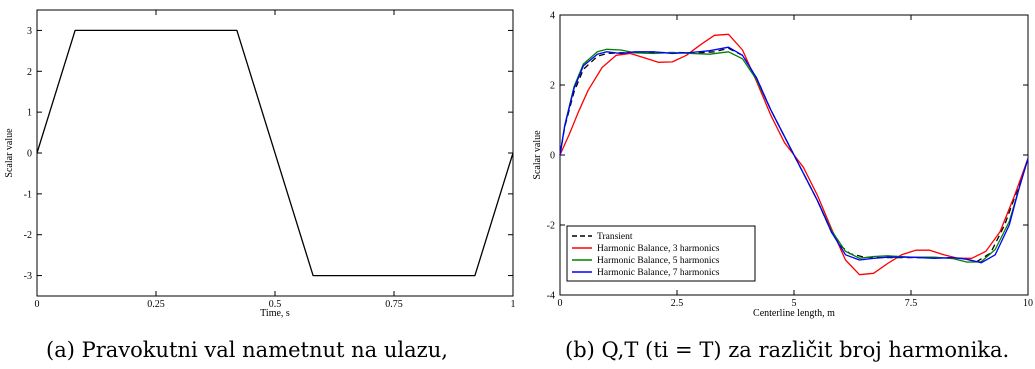 The image size is (1035, 369). I want to click on chart-a-xtick-label: 1, so click(513, 304).